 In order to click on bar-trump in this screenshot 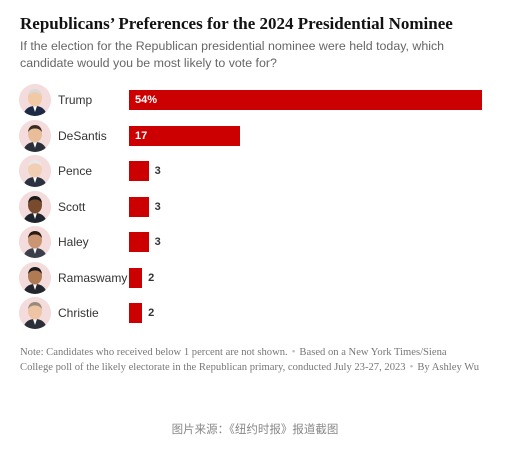, I will do `click(305, 100)`.